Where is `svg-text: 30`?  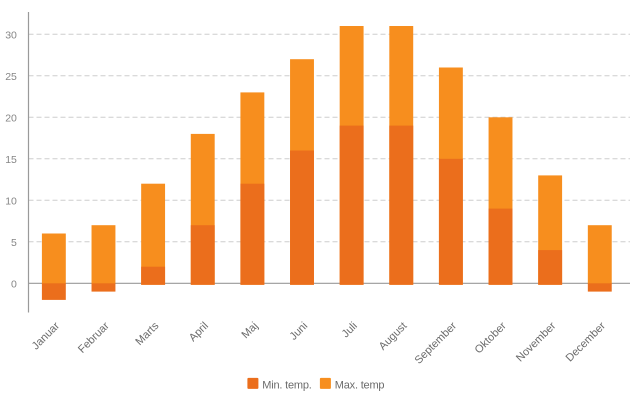
svg-text: 30 is located at coordinates (11, 36).